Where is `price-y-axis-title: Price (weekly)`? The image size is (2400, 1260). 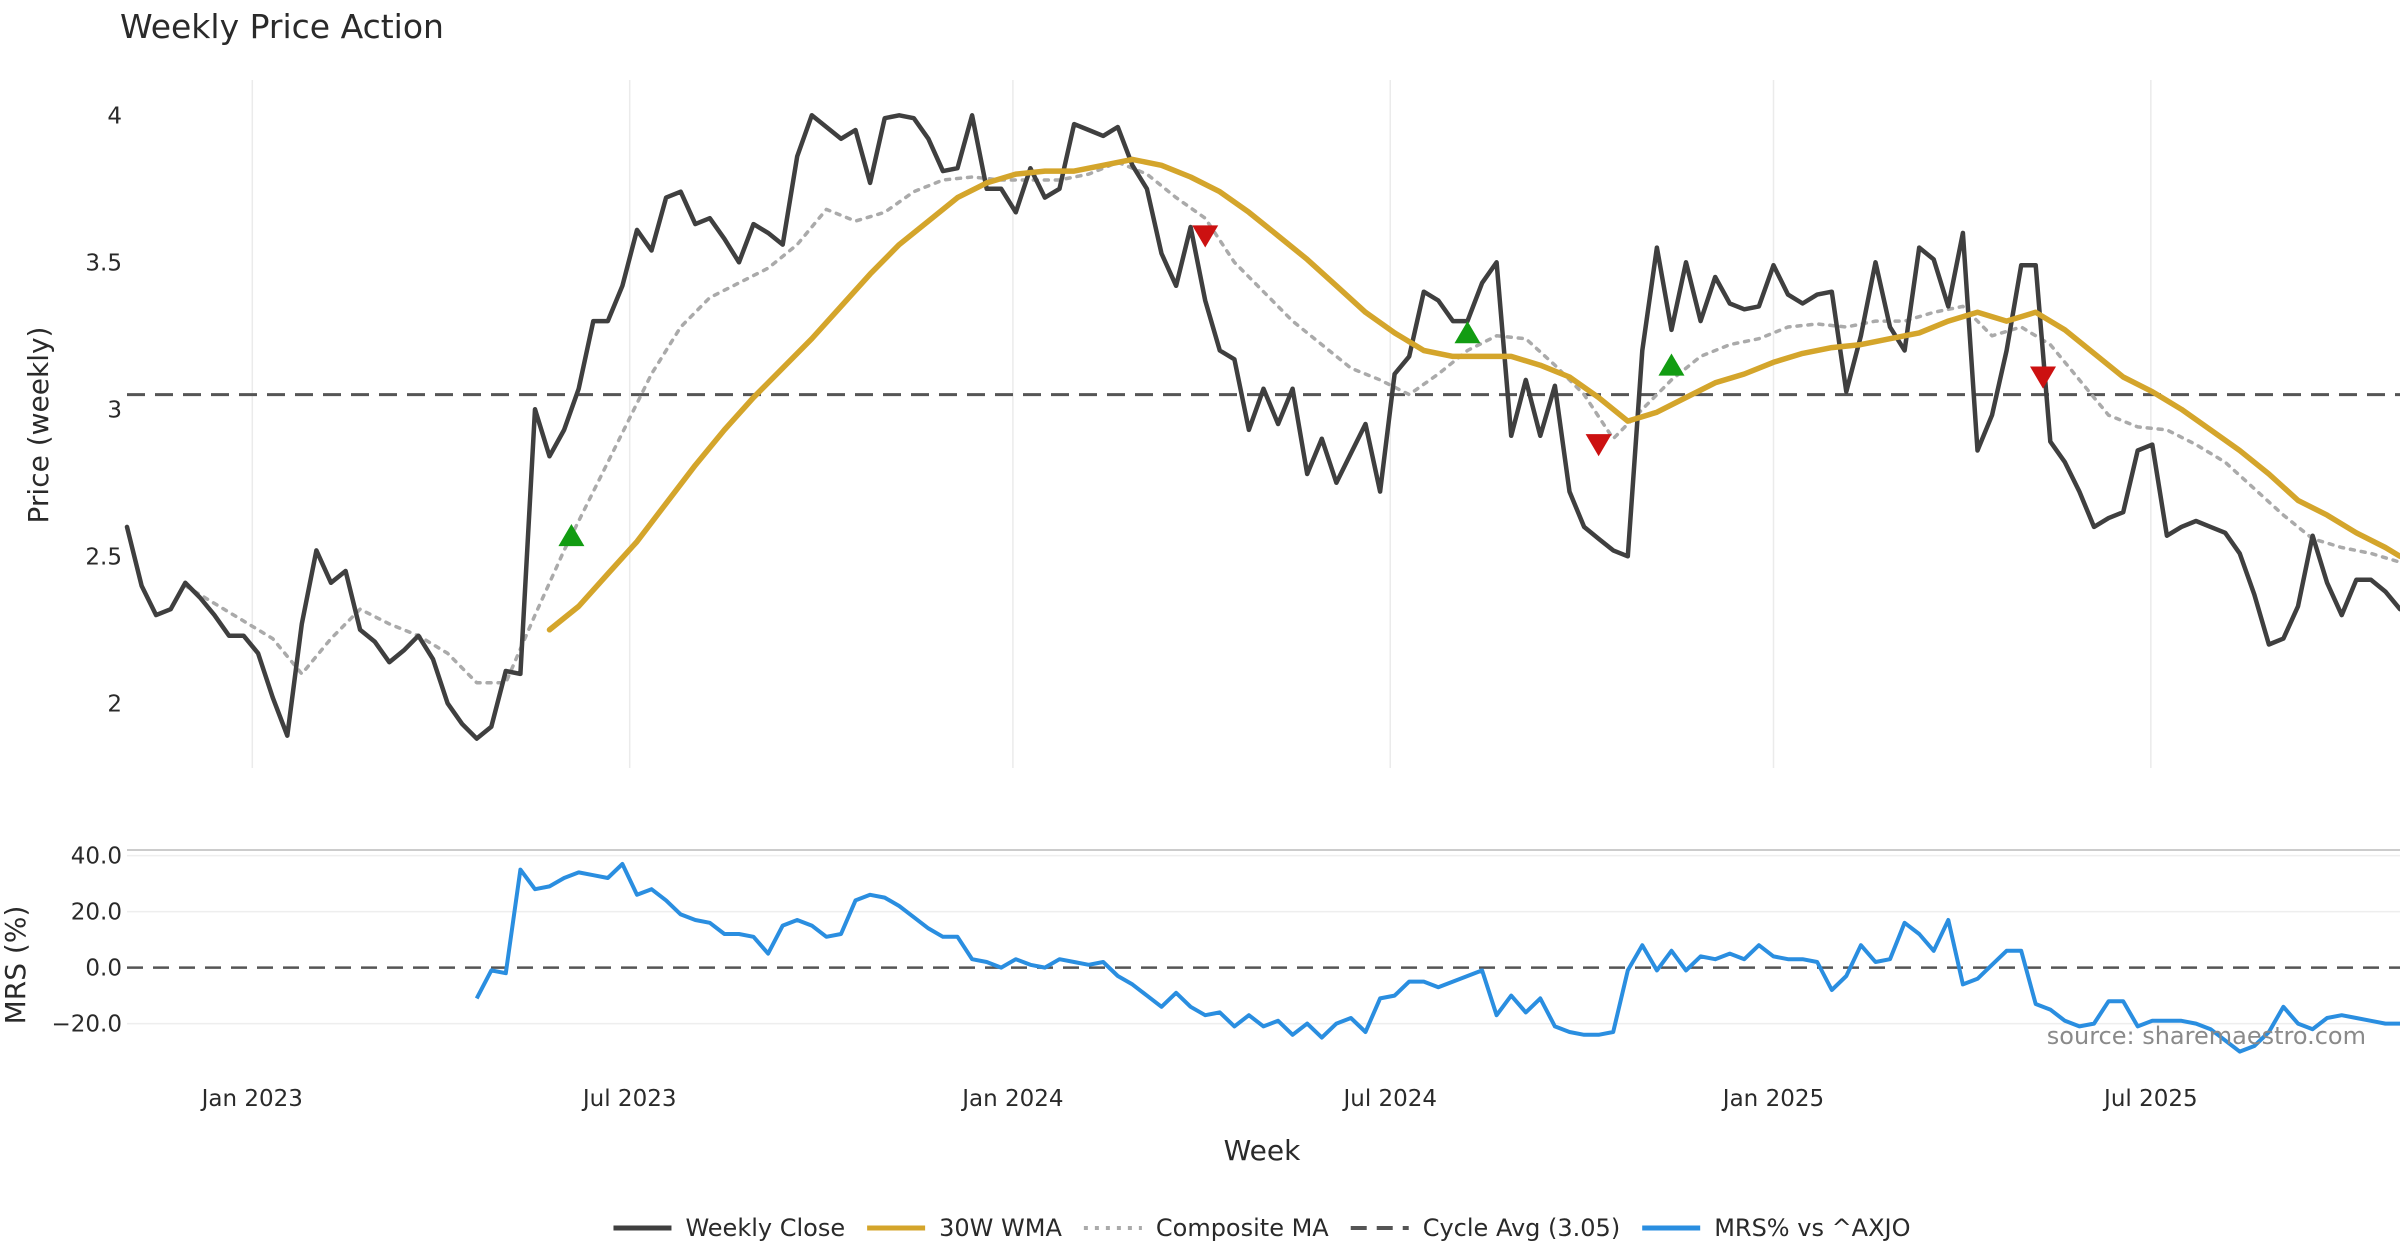 price-y-axis-title: Price (weekly) is located at coordinates (38, 425).